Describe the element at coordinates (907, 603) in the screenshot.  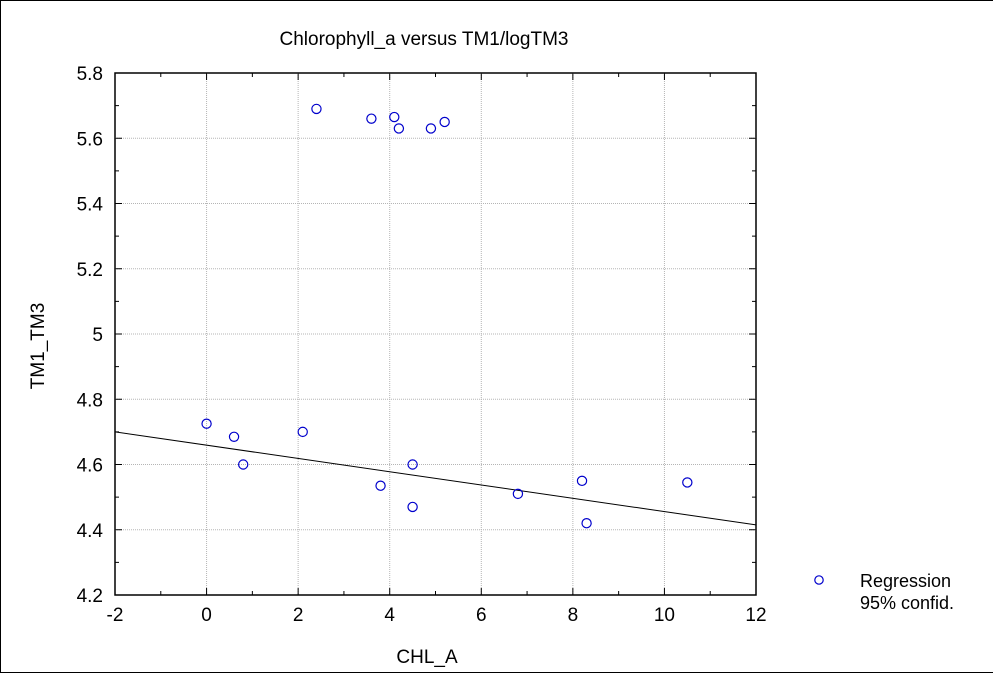
I see `legend-label-confid: 95% confid.` at that location.